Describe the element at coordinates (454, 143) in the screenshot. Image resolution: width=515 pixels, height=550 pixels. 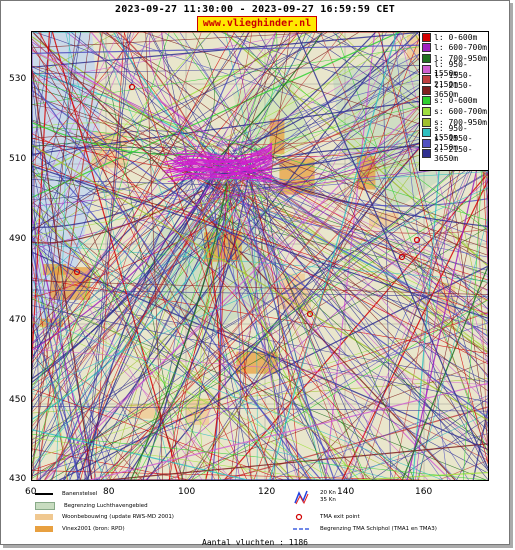
I see `legend-item: s: 1550-2150m` at that location.